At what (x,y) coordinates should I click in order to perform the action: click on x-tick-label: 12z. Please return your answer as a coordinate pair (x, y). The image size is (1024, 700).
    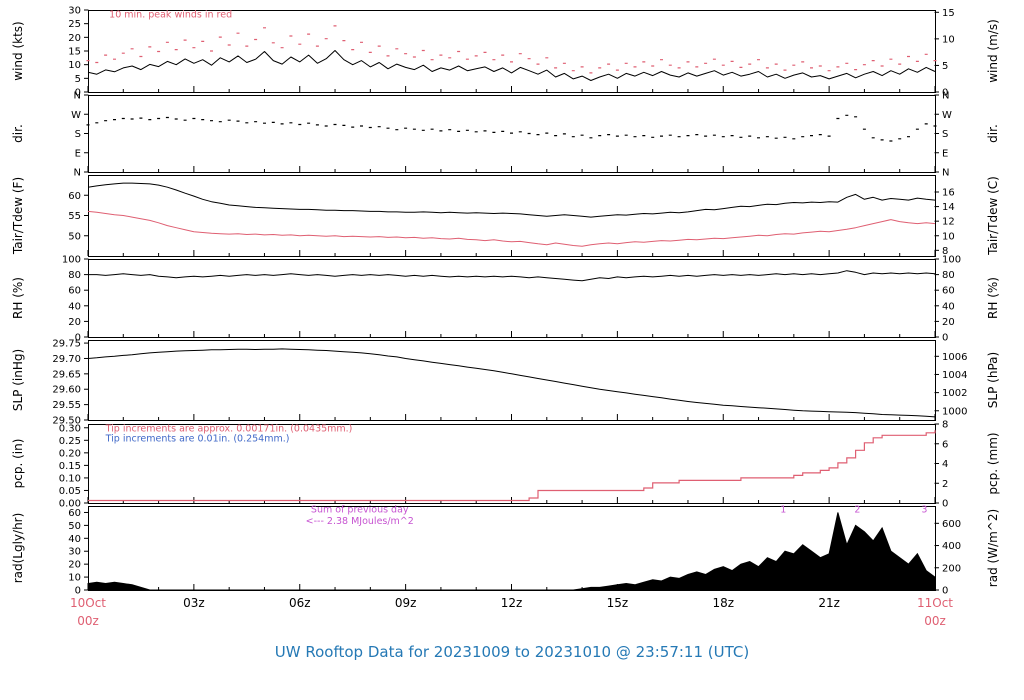
    Looking at the image, I should click on (512, 603).